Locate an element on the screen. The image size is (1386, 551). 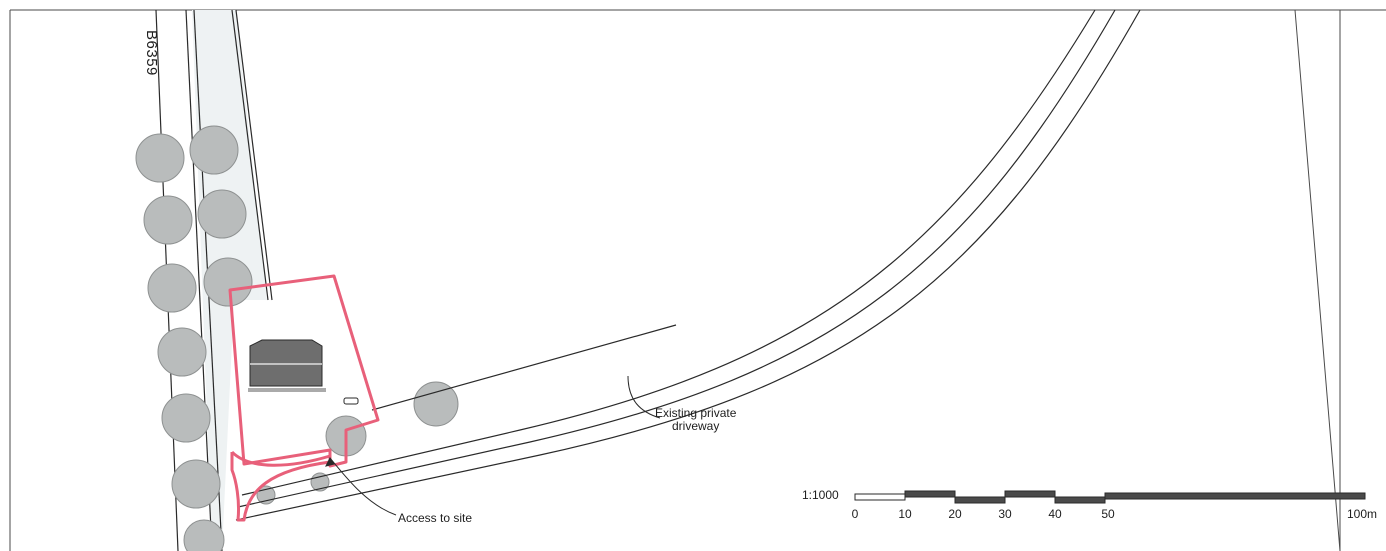
scale-tick: 20 is located at coordinates (955, 514).